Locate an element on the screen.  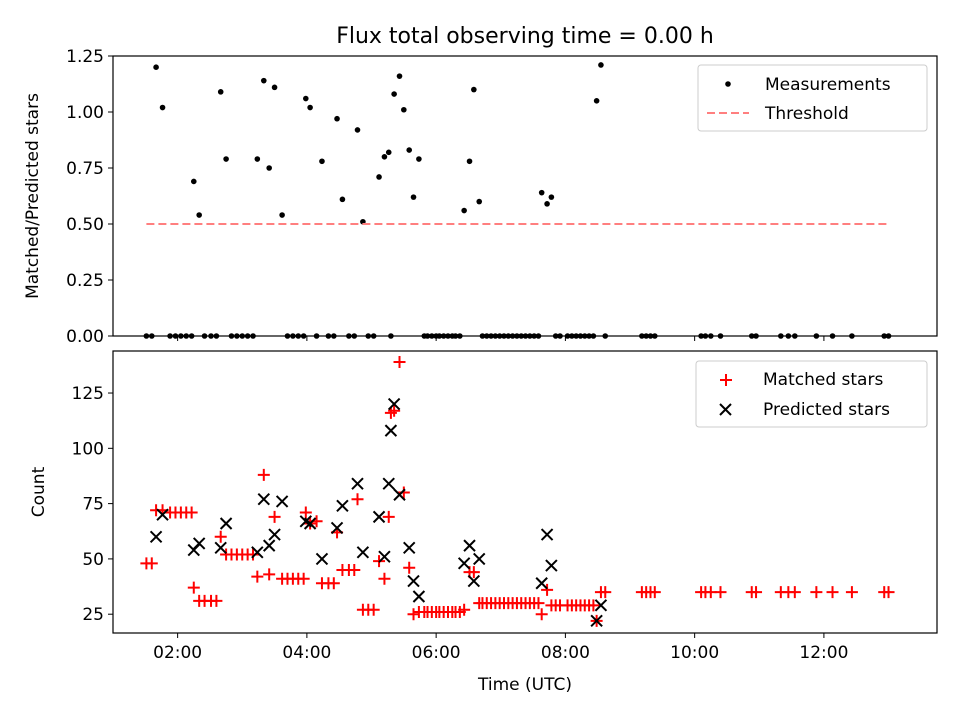
bottom-x-ticks: 02:00 04:00 06:00 08:00 10:00 12:00 is located at coordinates (500, 648).